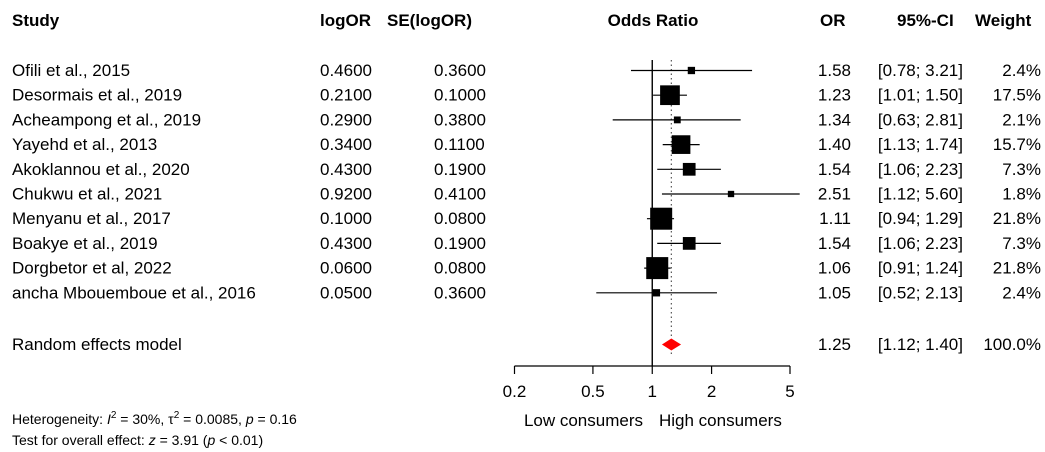  I want to click on study-name: Ofili et al., 2015, so click(71, 70).